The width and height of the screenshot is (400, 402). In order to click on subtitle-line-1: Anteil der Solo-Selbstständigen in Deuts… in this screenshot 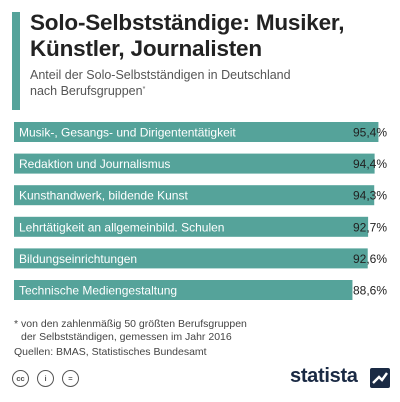, I will do `click(160, 75)`.